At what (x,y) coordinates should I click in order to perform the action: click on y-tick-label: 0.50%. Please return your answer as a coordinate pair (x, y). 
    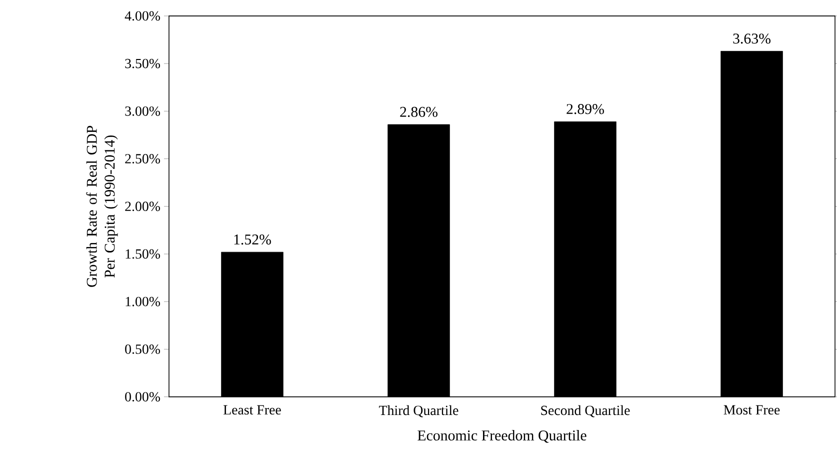
    Looking at the image, I should click on (142, 349).